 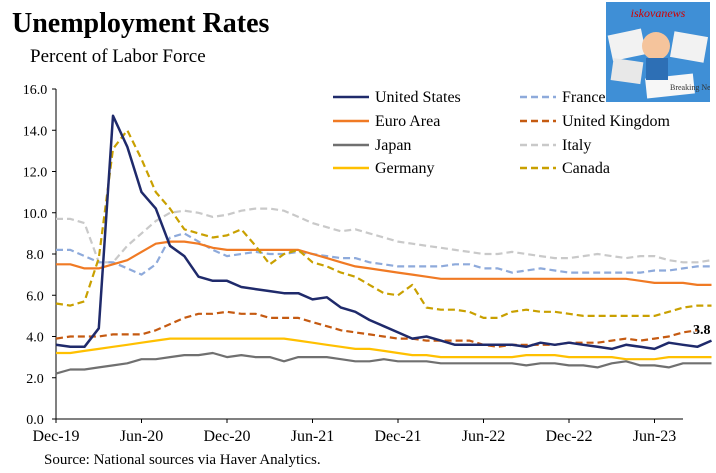 What do you see at coordinates (35, 296) in the screenshot?
I see `y-tick-label: 6.0` at bounding box center [35, 296].